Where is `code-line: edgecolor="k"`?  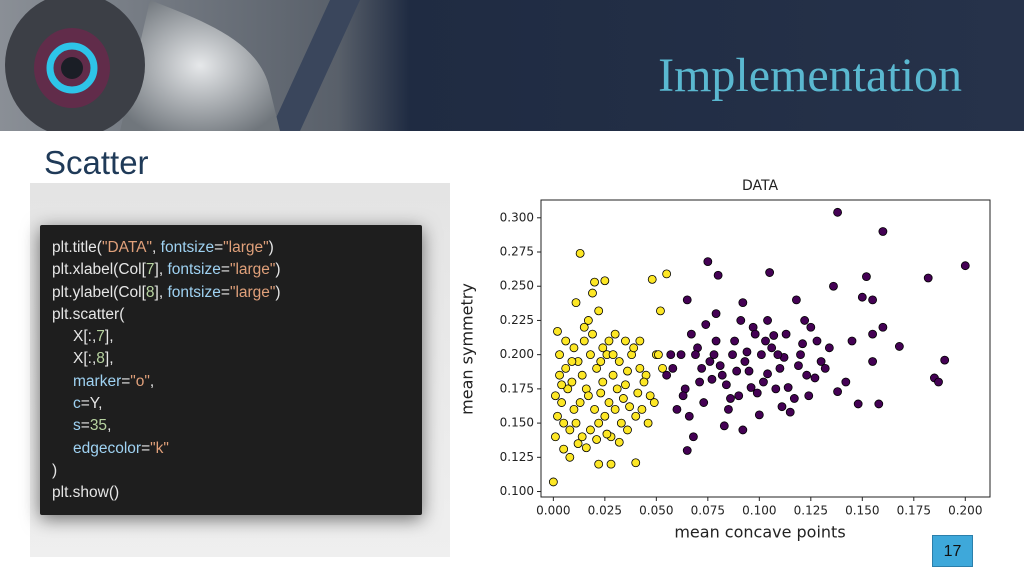
code-line: edgecolor="k" is located at coordinates (166, 449).